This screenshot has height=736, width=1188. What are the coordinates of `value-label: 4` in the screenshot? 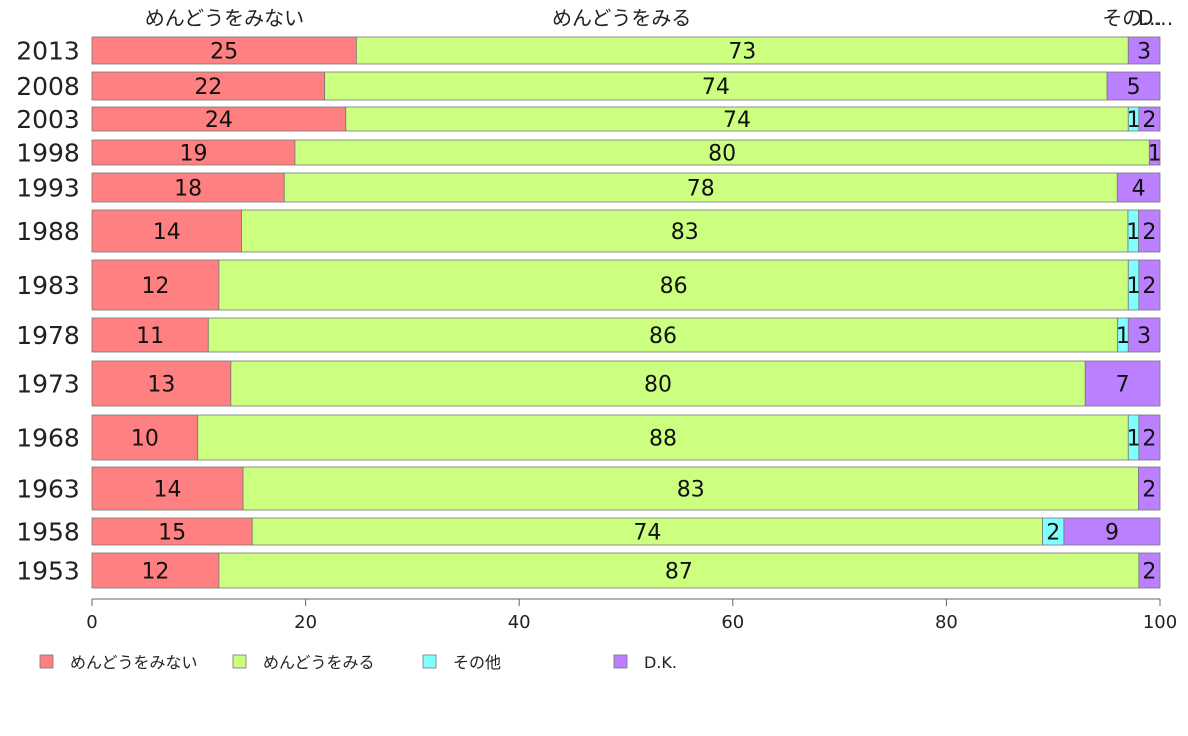 It's located at (1139, 189).